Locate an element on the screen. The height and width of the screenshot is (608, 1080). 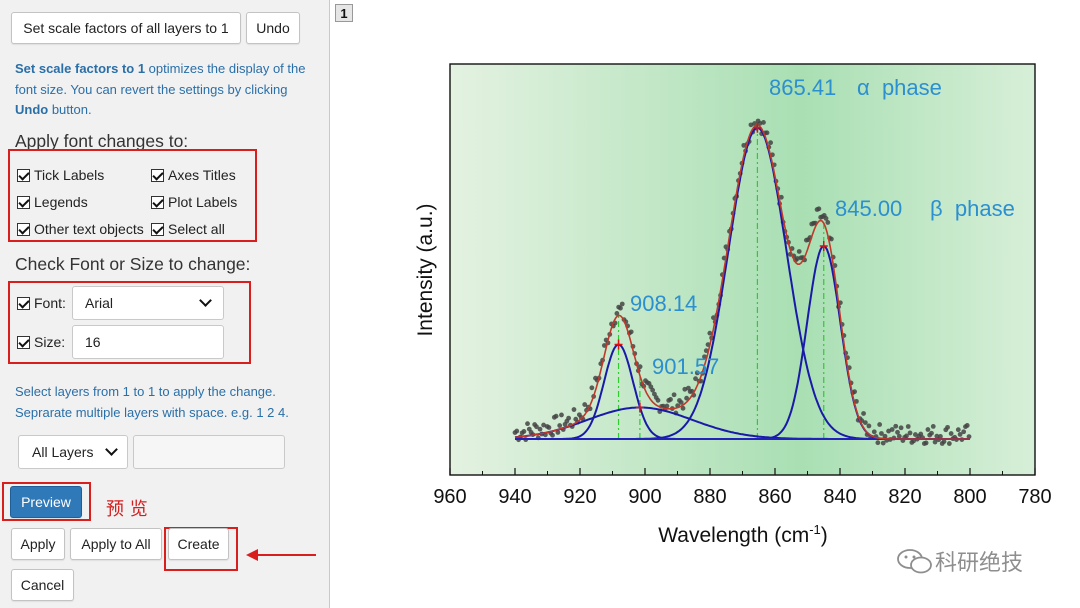
apply-button: Apply is located at coordinates (38, 544).